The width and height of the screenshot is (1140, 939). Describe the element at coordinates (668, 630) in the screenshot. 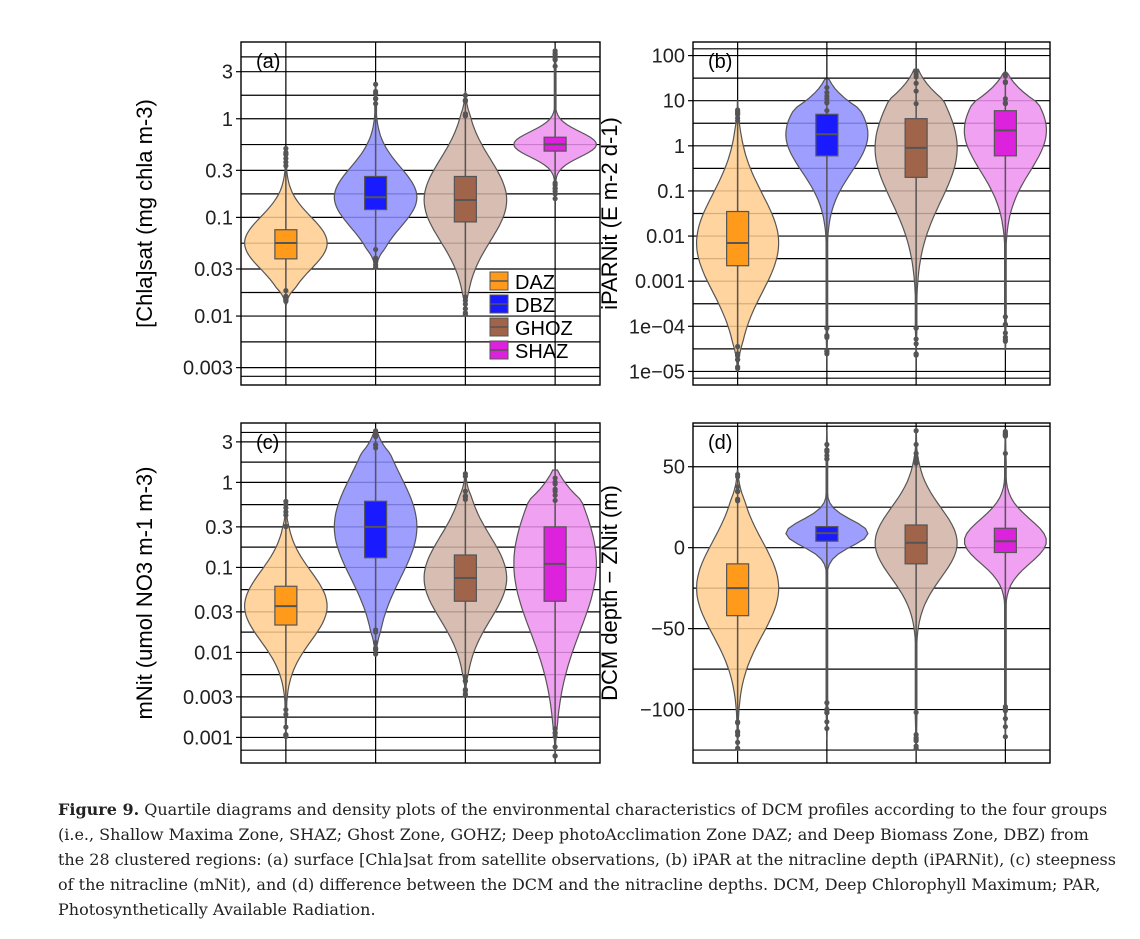

I see `y-tick-label: −50` at that location.